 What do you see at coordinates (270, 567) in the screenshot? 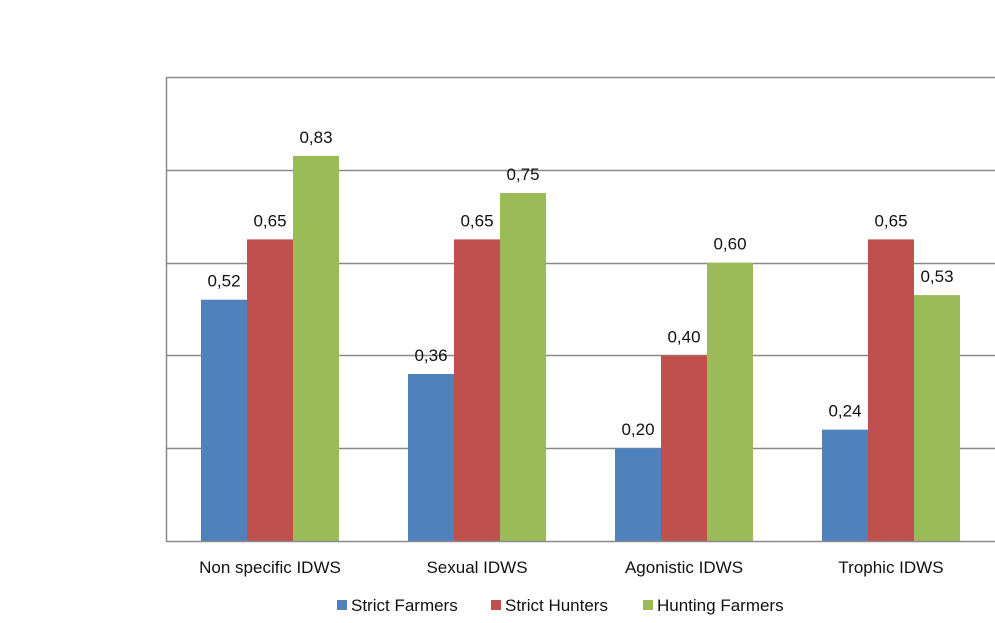
I see `x-tick-label-0: Non specific IDWS` at bounding box center [270, 567].